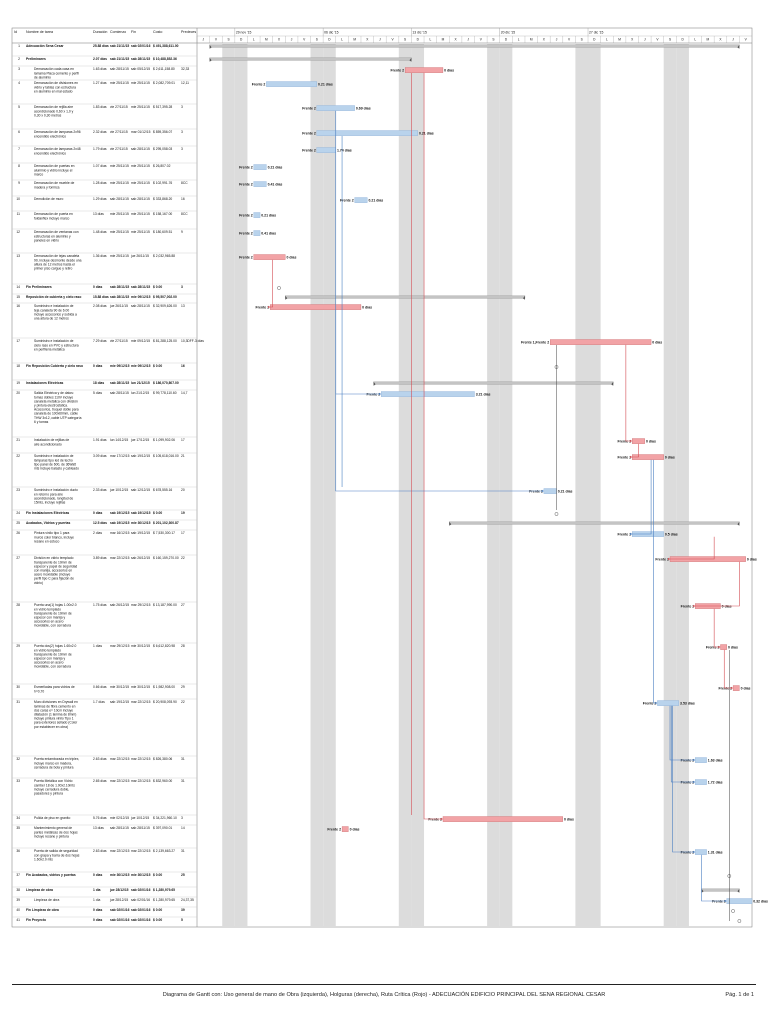 The width and height of the screenshot is (768, 1024). What do you see at coordinates (279, 40) in the screenshot?
I see `day-letter: X` at bounding box center [279, 40].